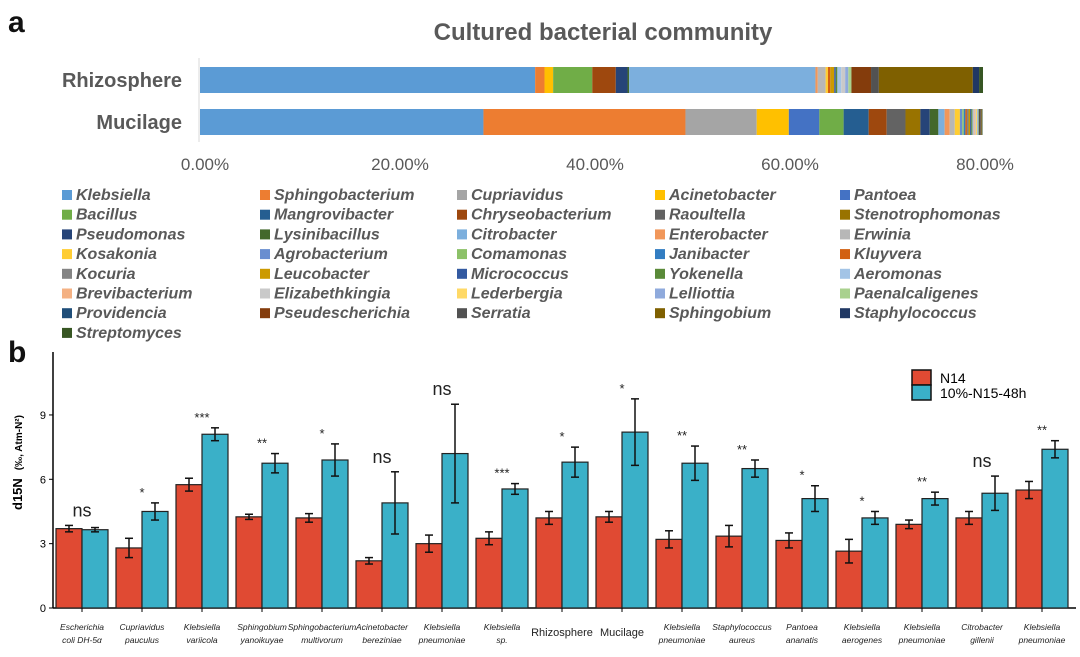  What do you see at coordinates (843, 80) in the screenshot?
I see `bar-segment-elizabethkingia` at bounding box center [843, 80].